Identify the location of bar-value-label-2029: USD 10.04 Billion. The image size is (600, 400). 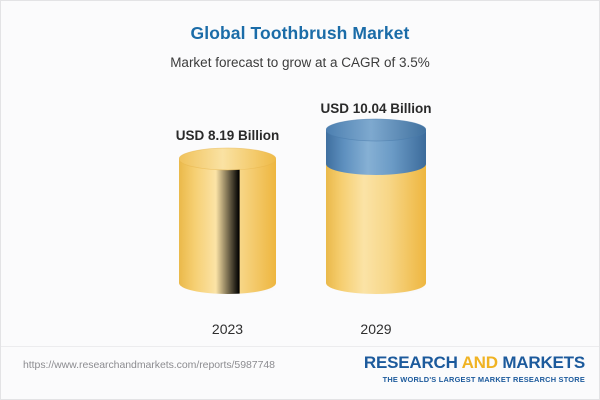
(376, 108).